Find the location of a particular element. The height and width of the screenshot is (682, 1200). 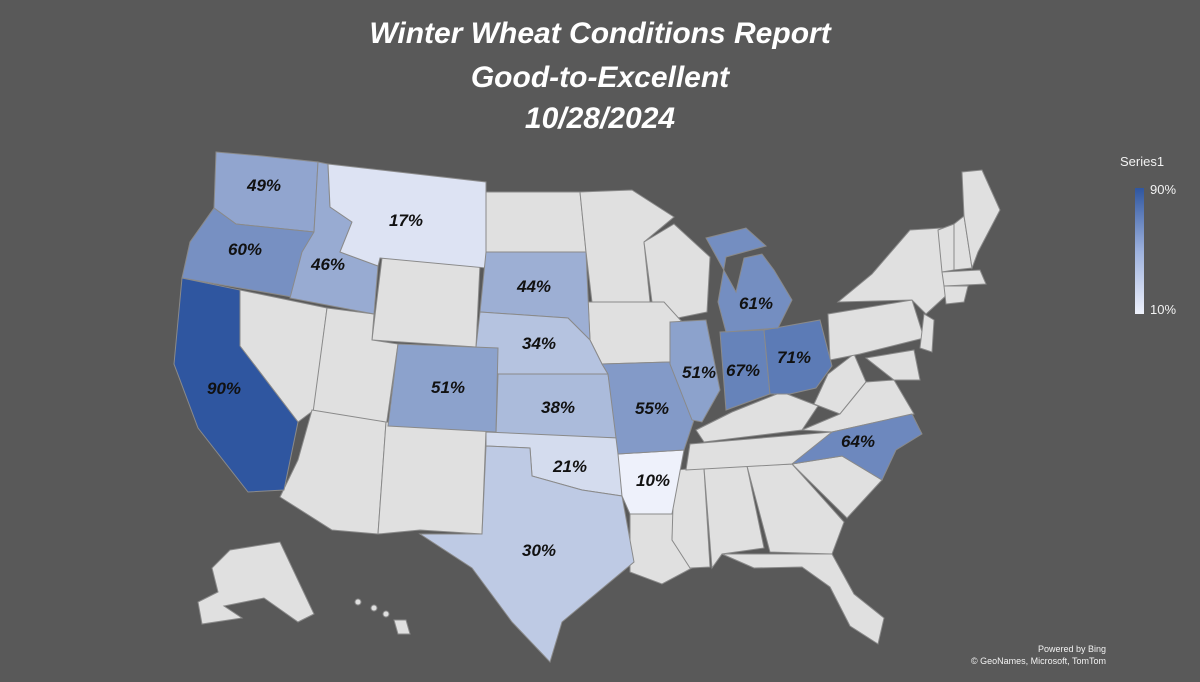

value-label-indiana: 67% is located at coordinates (743, 370).